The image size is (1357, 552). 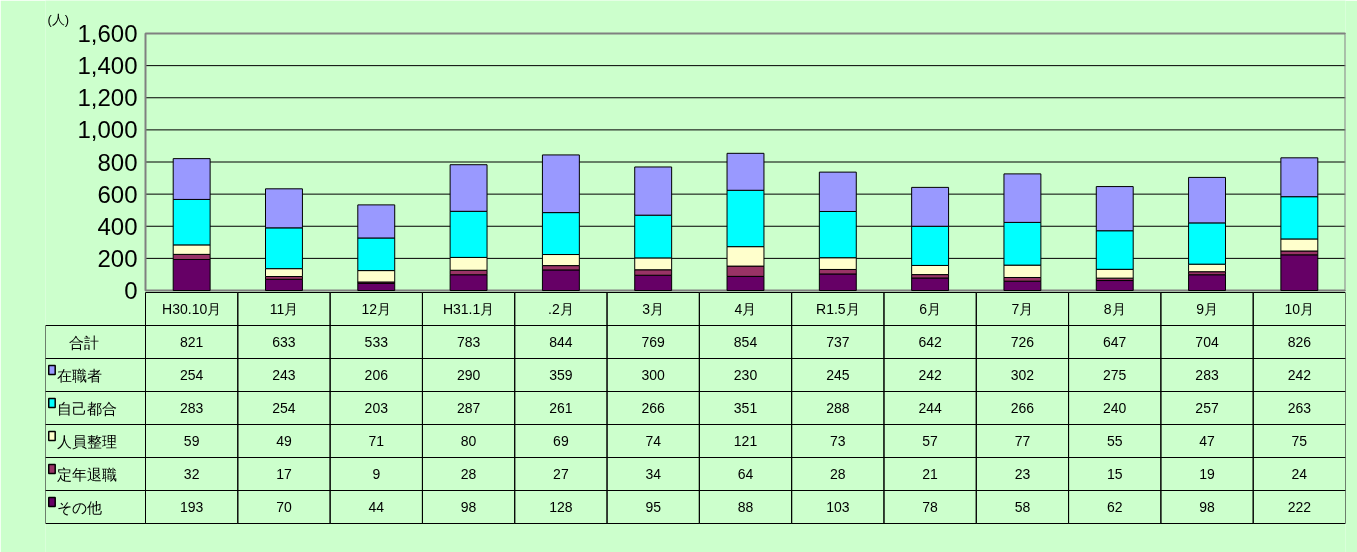 I want to click on data-label: 206, so click(x=376, y=375).